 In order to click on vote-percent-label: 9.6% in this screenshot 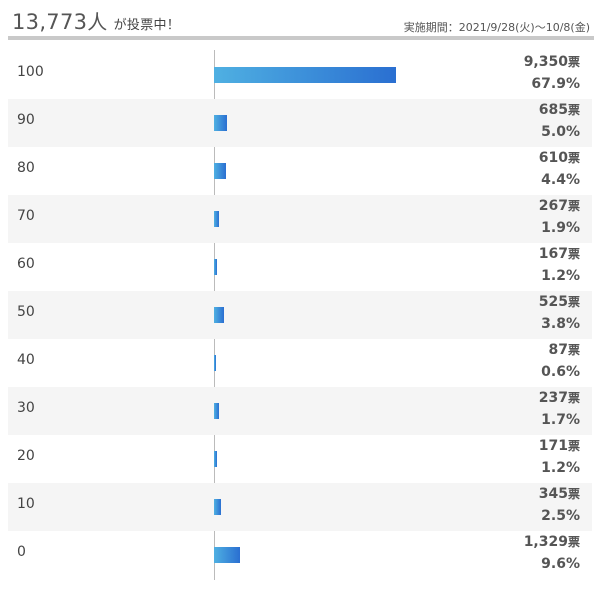, I will do `click(560, 564)`.